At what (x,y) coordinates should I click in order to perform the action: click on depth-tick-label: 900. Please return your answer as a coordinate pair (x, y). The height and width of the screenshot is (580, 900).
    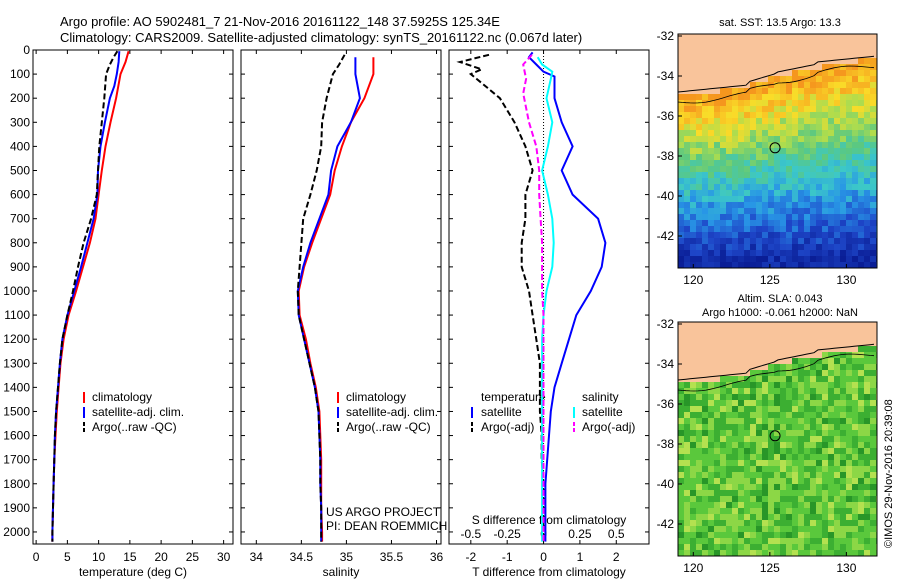
    Looking at the image, I should click on (20, 267).